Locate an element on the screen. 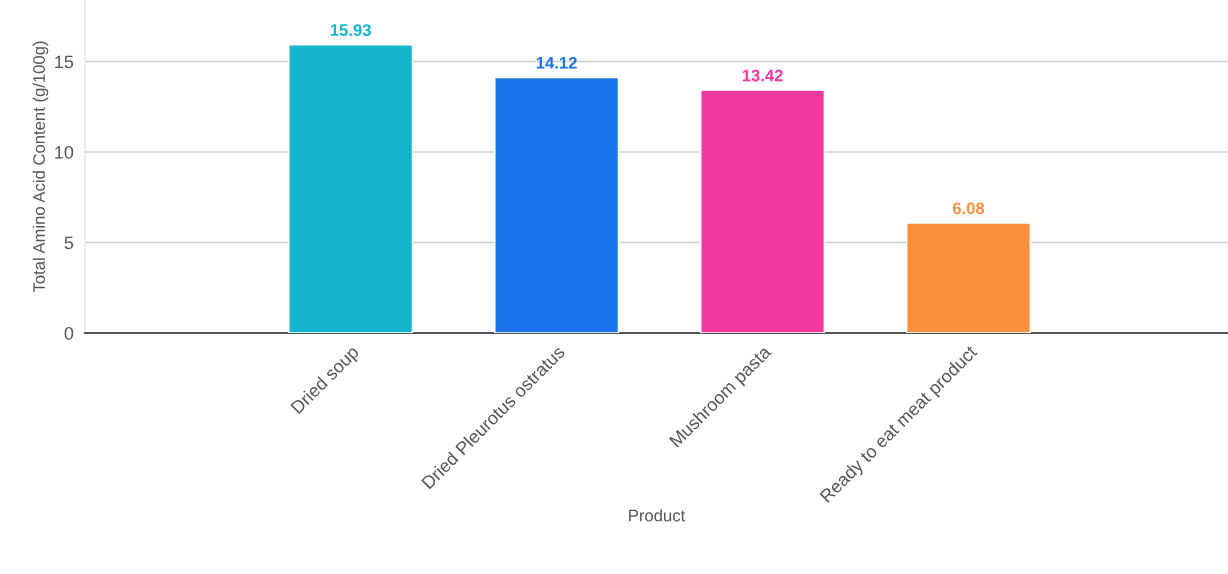 The height and width of the screenshot is (574, 1228). y-tick-label: 5 is located at coordinates (69, 243).